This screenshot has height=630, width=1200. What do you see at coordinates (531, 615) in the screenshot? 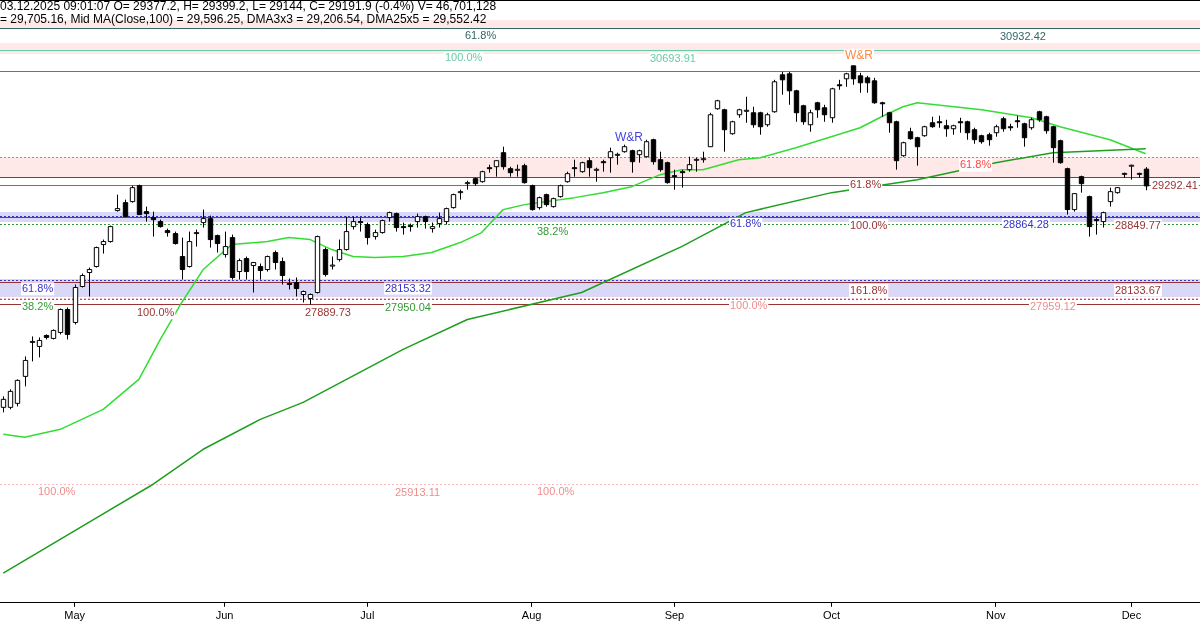
I see `x-tick-label: Aug` at bounding box center [531, 615].